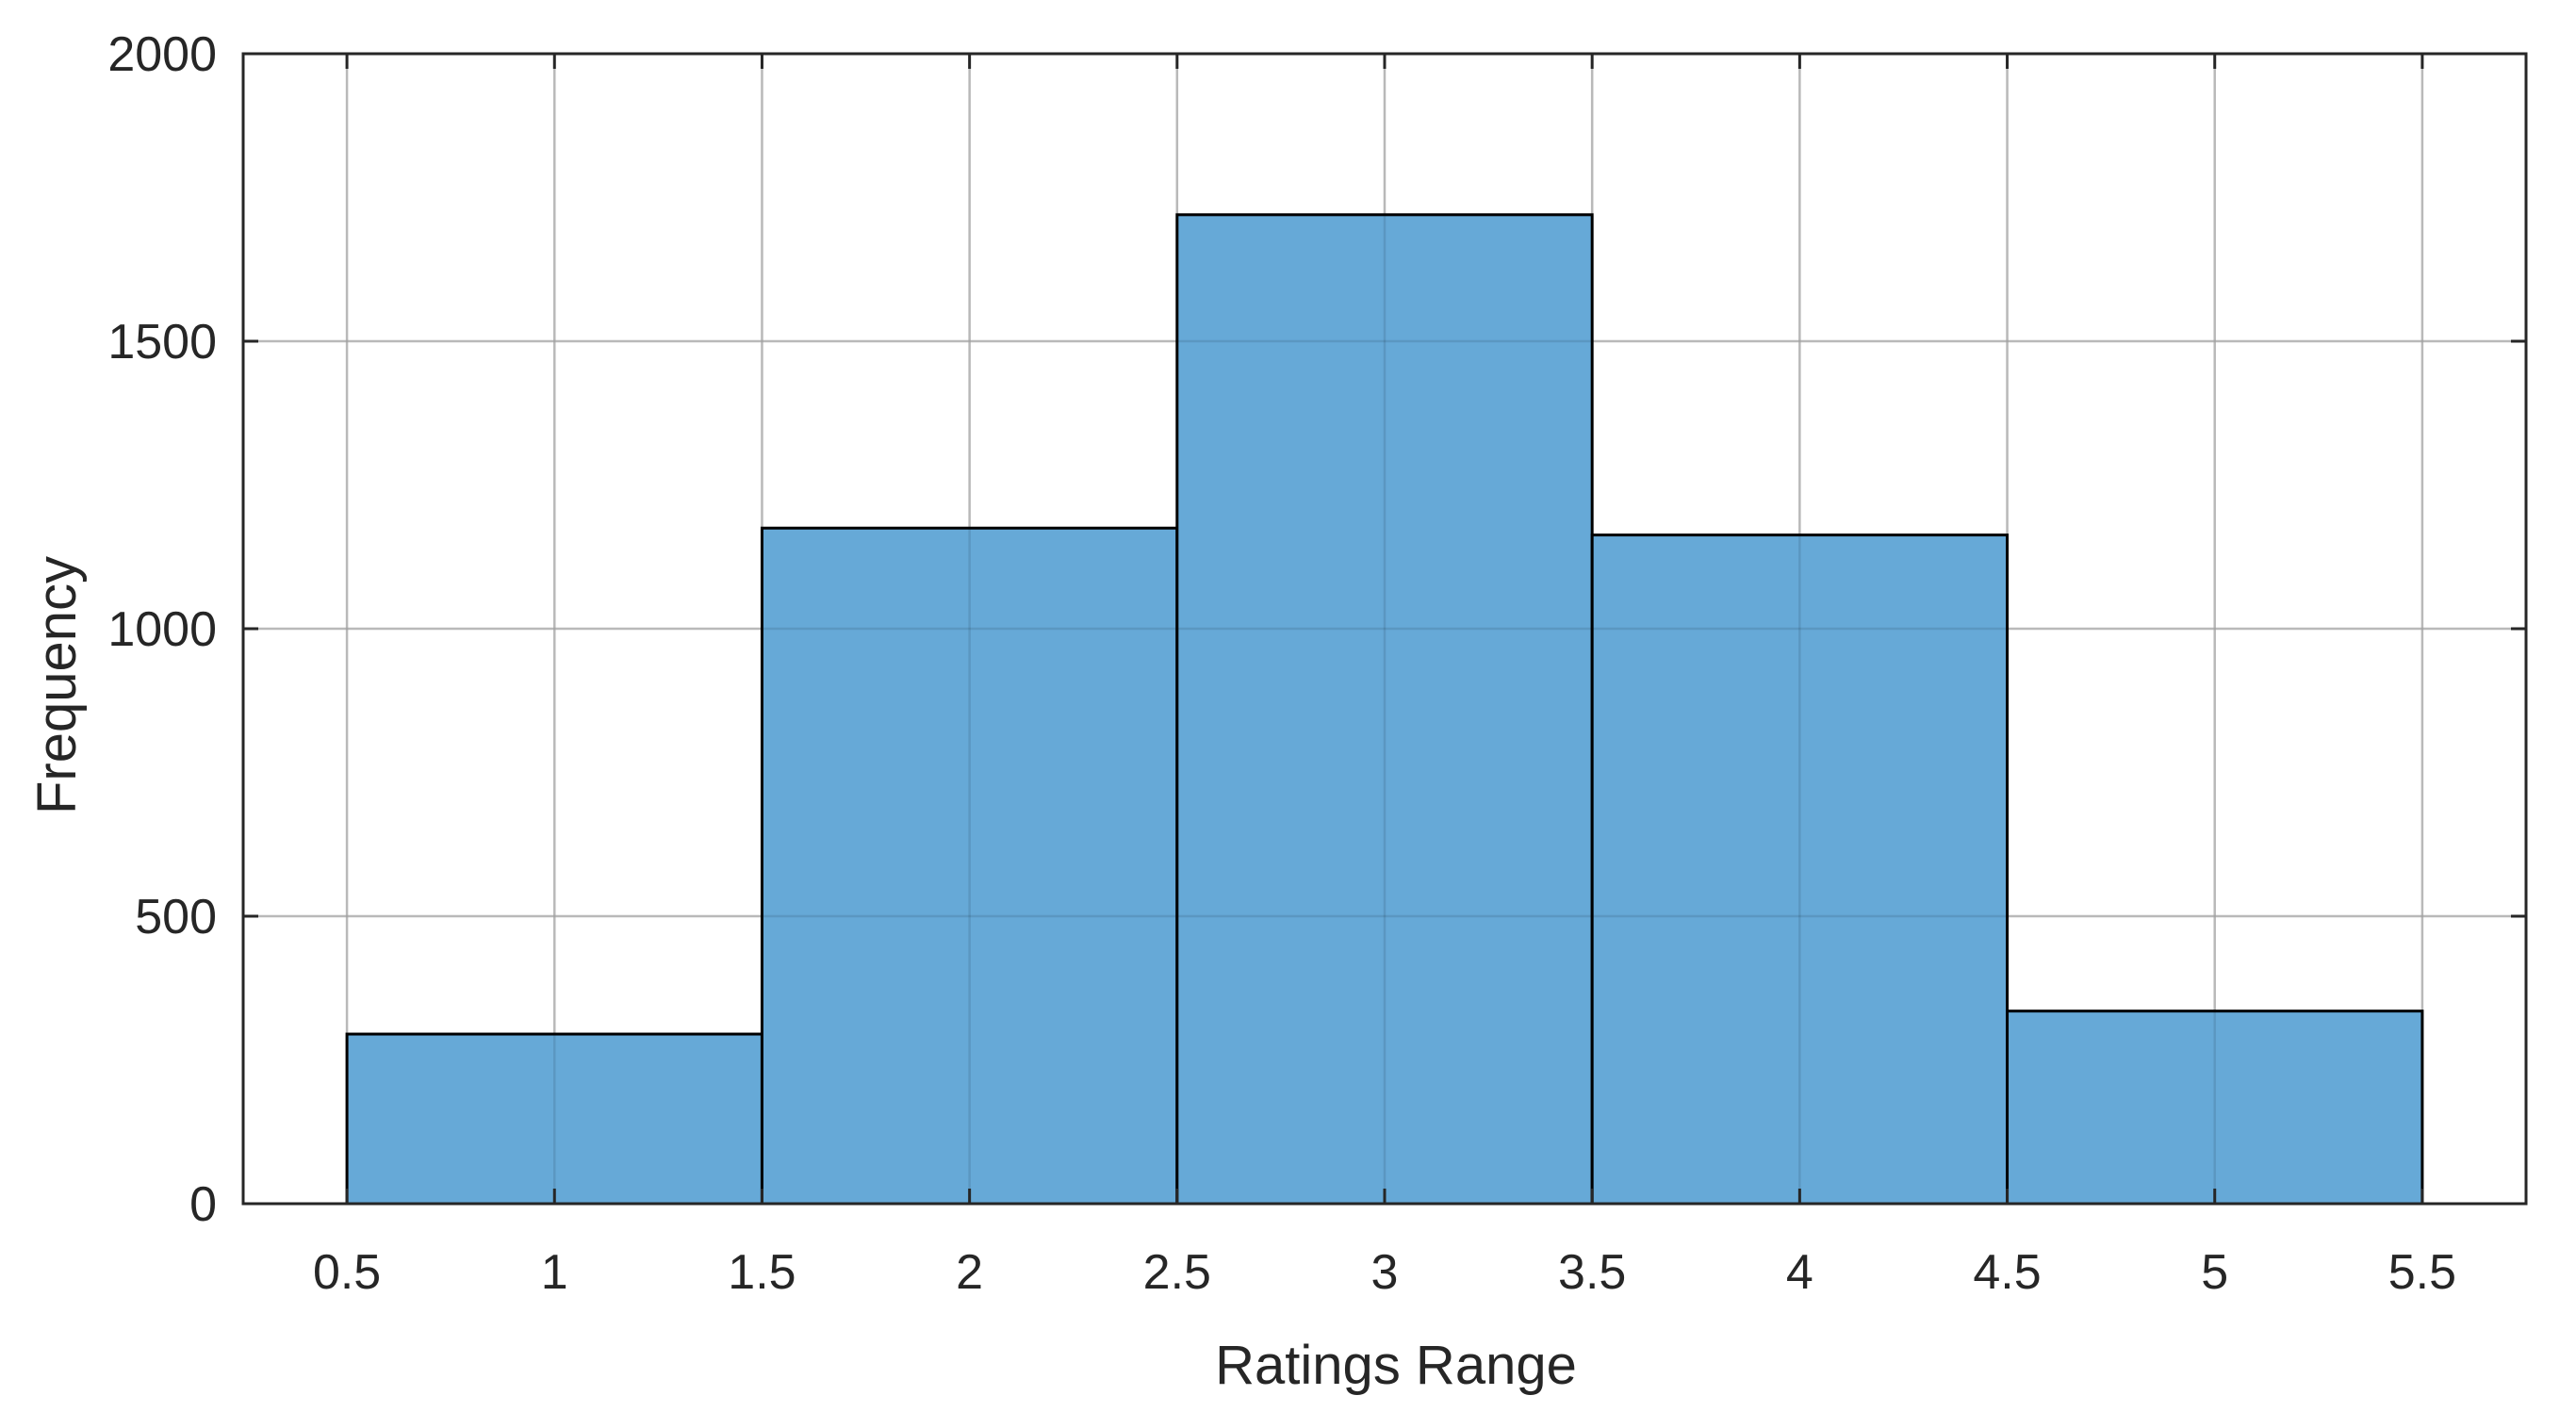 This screenshot has width=2576, height=1412. Describe the element at coordinates (554, 1272) in the screenshot. I see `x-tick-label: 1` at that location.